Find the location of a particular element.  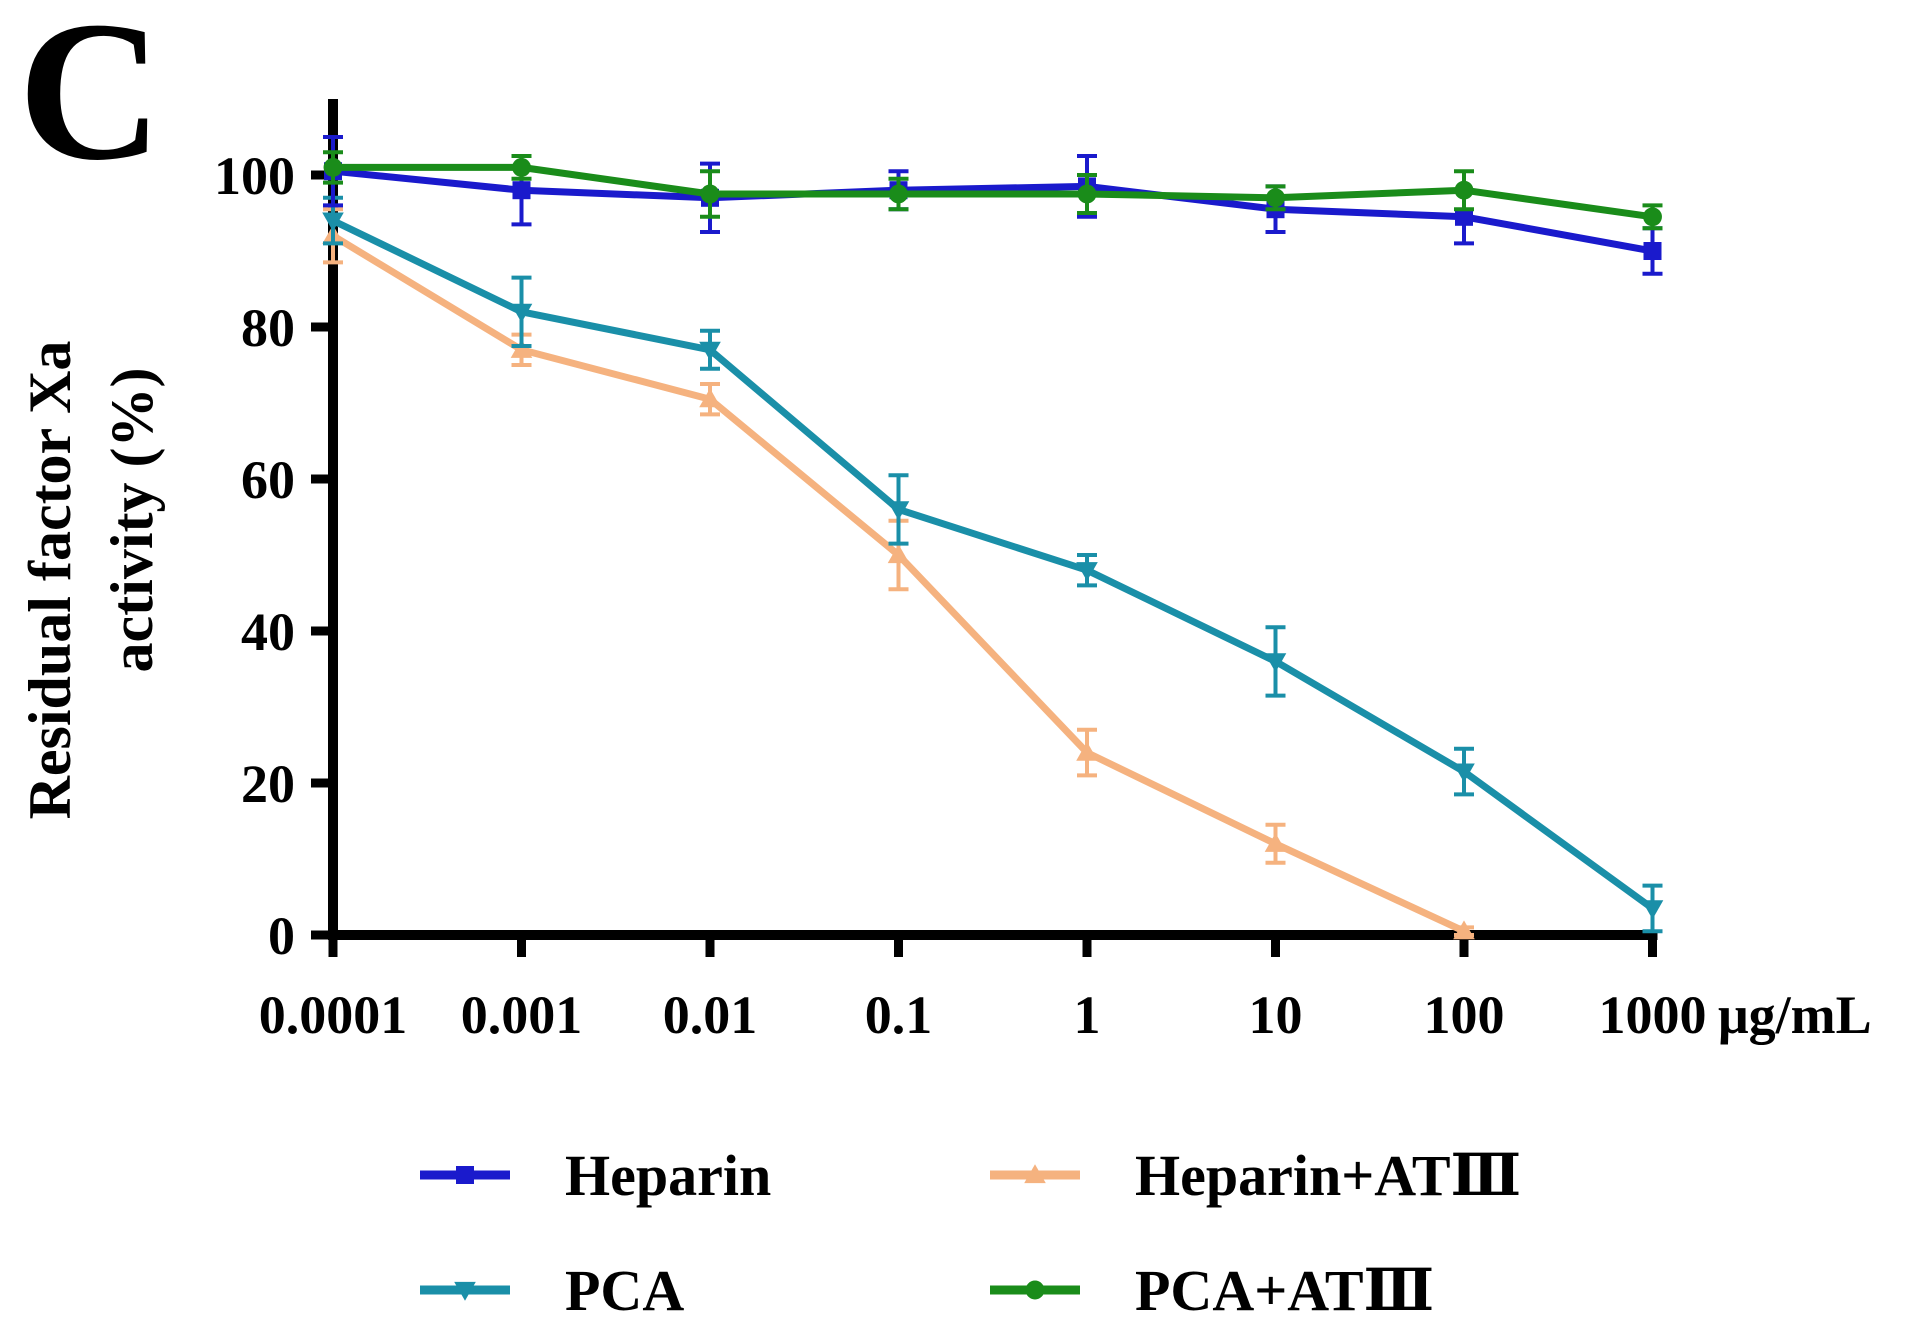

y-axis-ticks: 0 20 40 60 80 100 is located at coordinates (273, 556).